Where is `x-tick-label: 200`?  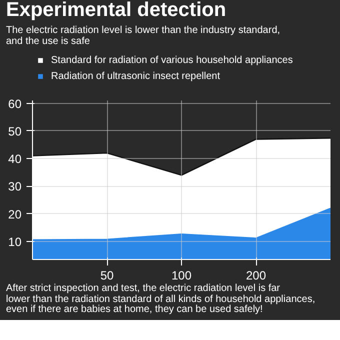 x-tick-label: 200 is located at coordinates (256, 275).